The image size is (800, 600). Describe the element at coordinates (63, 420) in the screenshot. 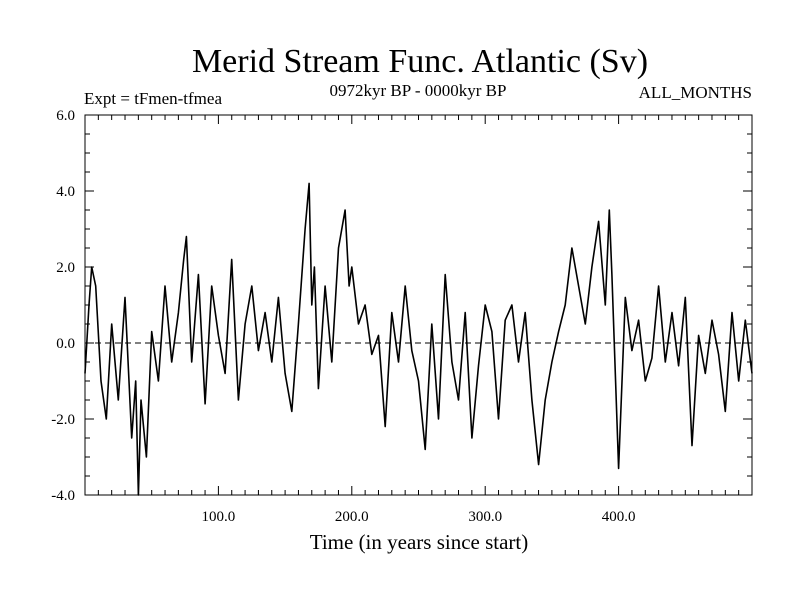

I see `y-tick-label: -2.0` at that location.